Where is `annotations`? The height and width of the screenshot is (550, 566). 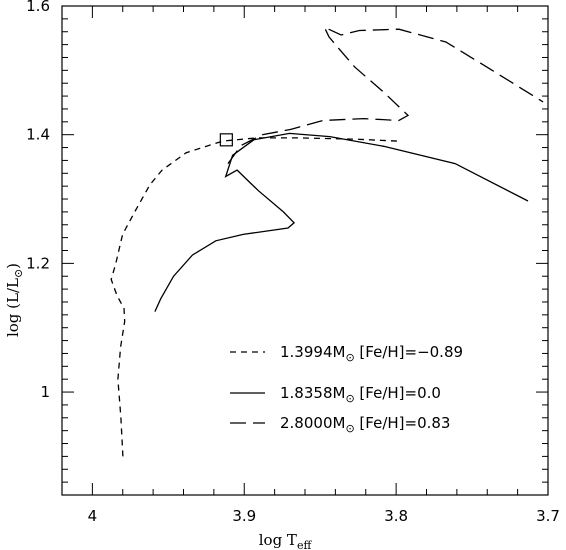
annotations is located at coordinates (226, 140).